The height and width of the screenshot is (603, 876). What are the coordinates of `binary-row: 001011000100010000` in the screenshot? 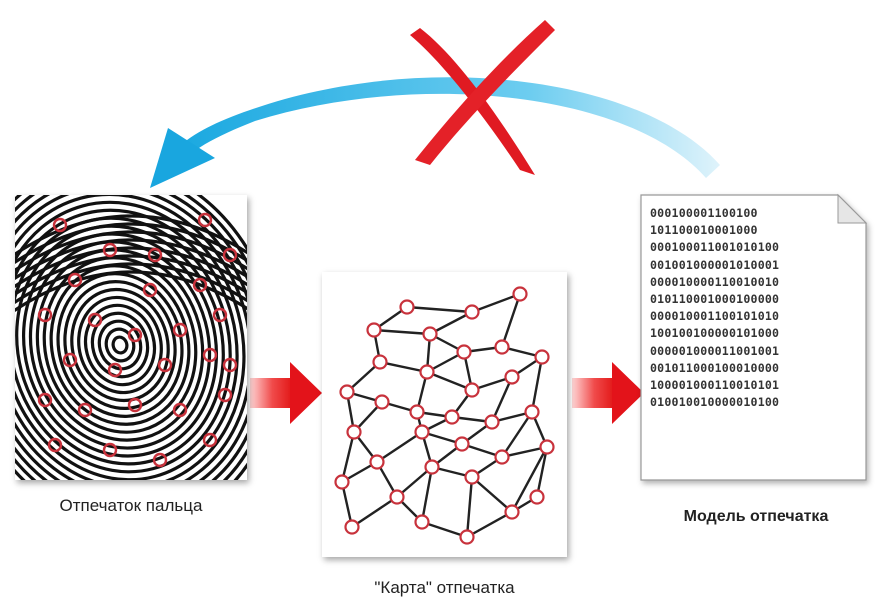 It's located at (715, 367).